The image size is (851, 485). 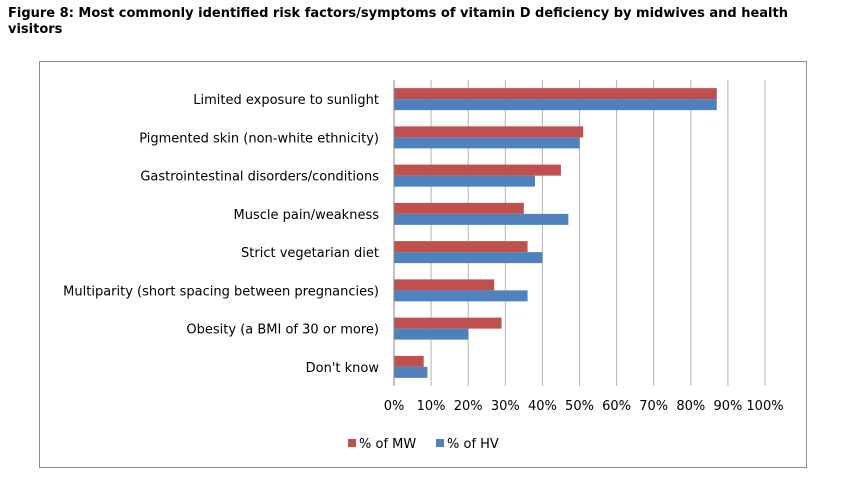 What do you see at coordinates (473, 444) in the screenshot?
I see `legend-label-hv: % of HV` at bounding box center [473, 444].